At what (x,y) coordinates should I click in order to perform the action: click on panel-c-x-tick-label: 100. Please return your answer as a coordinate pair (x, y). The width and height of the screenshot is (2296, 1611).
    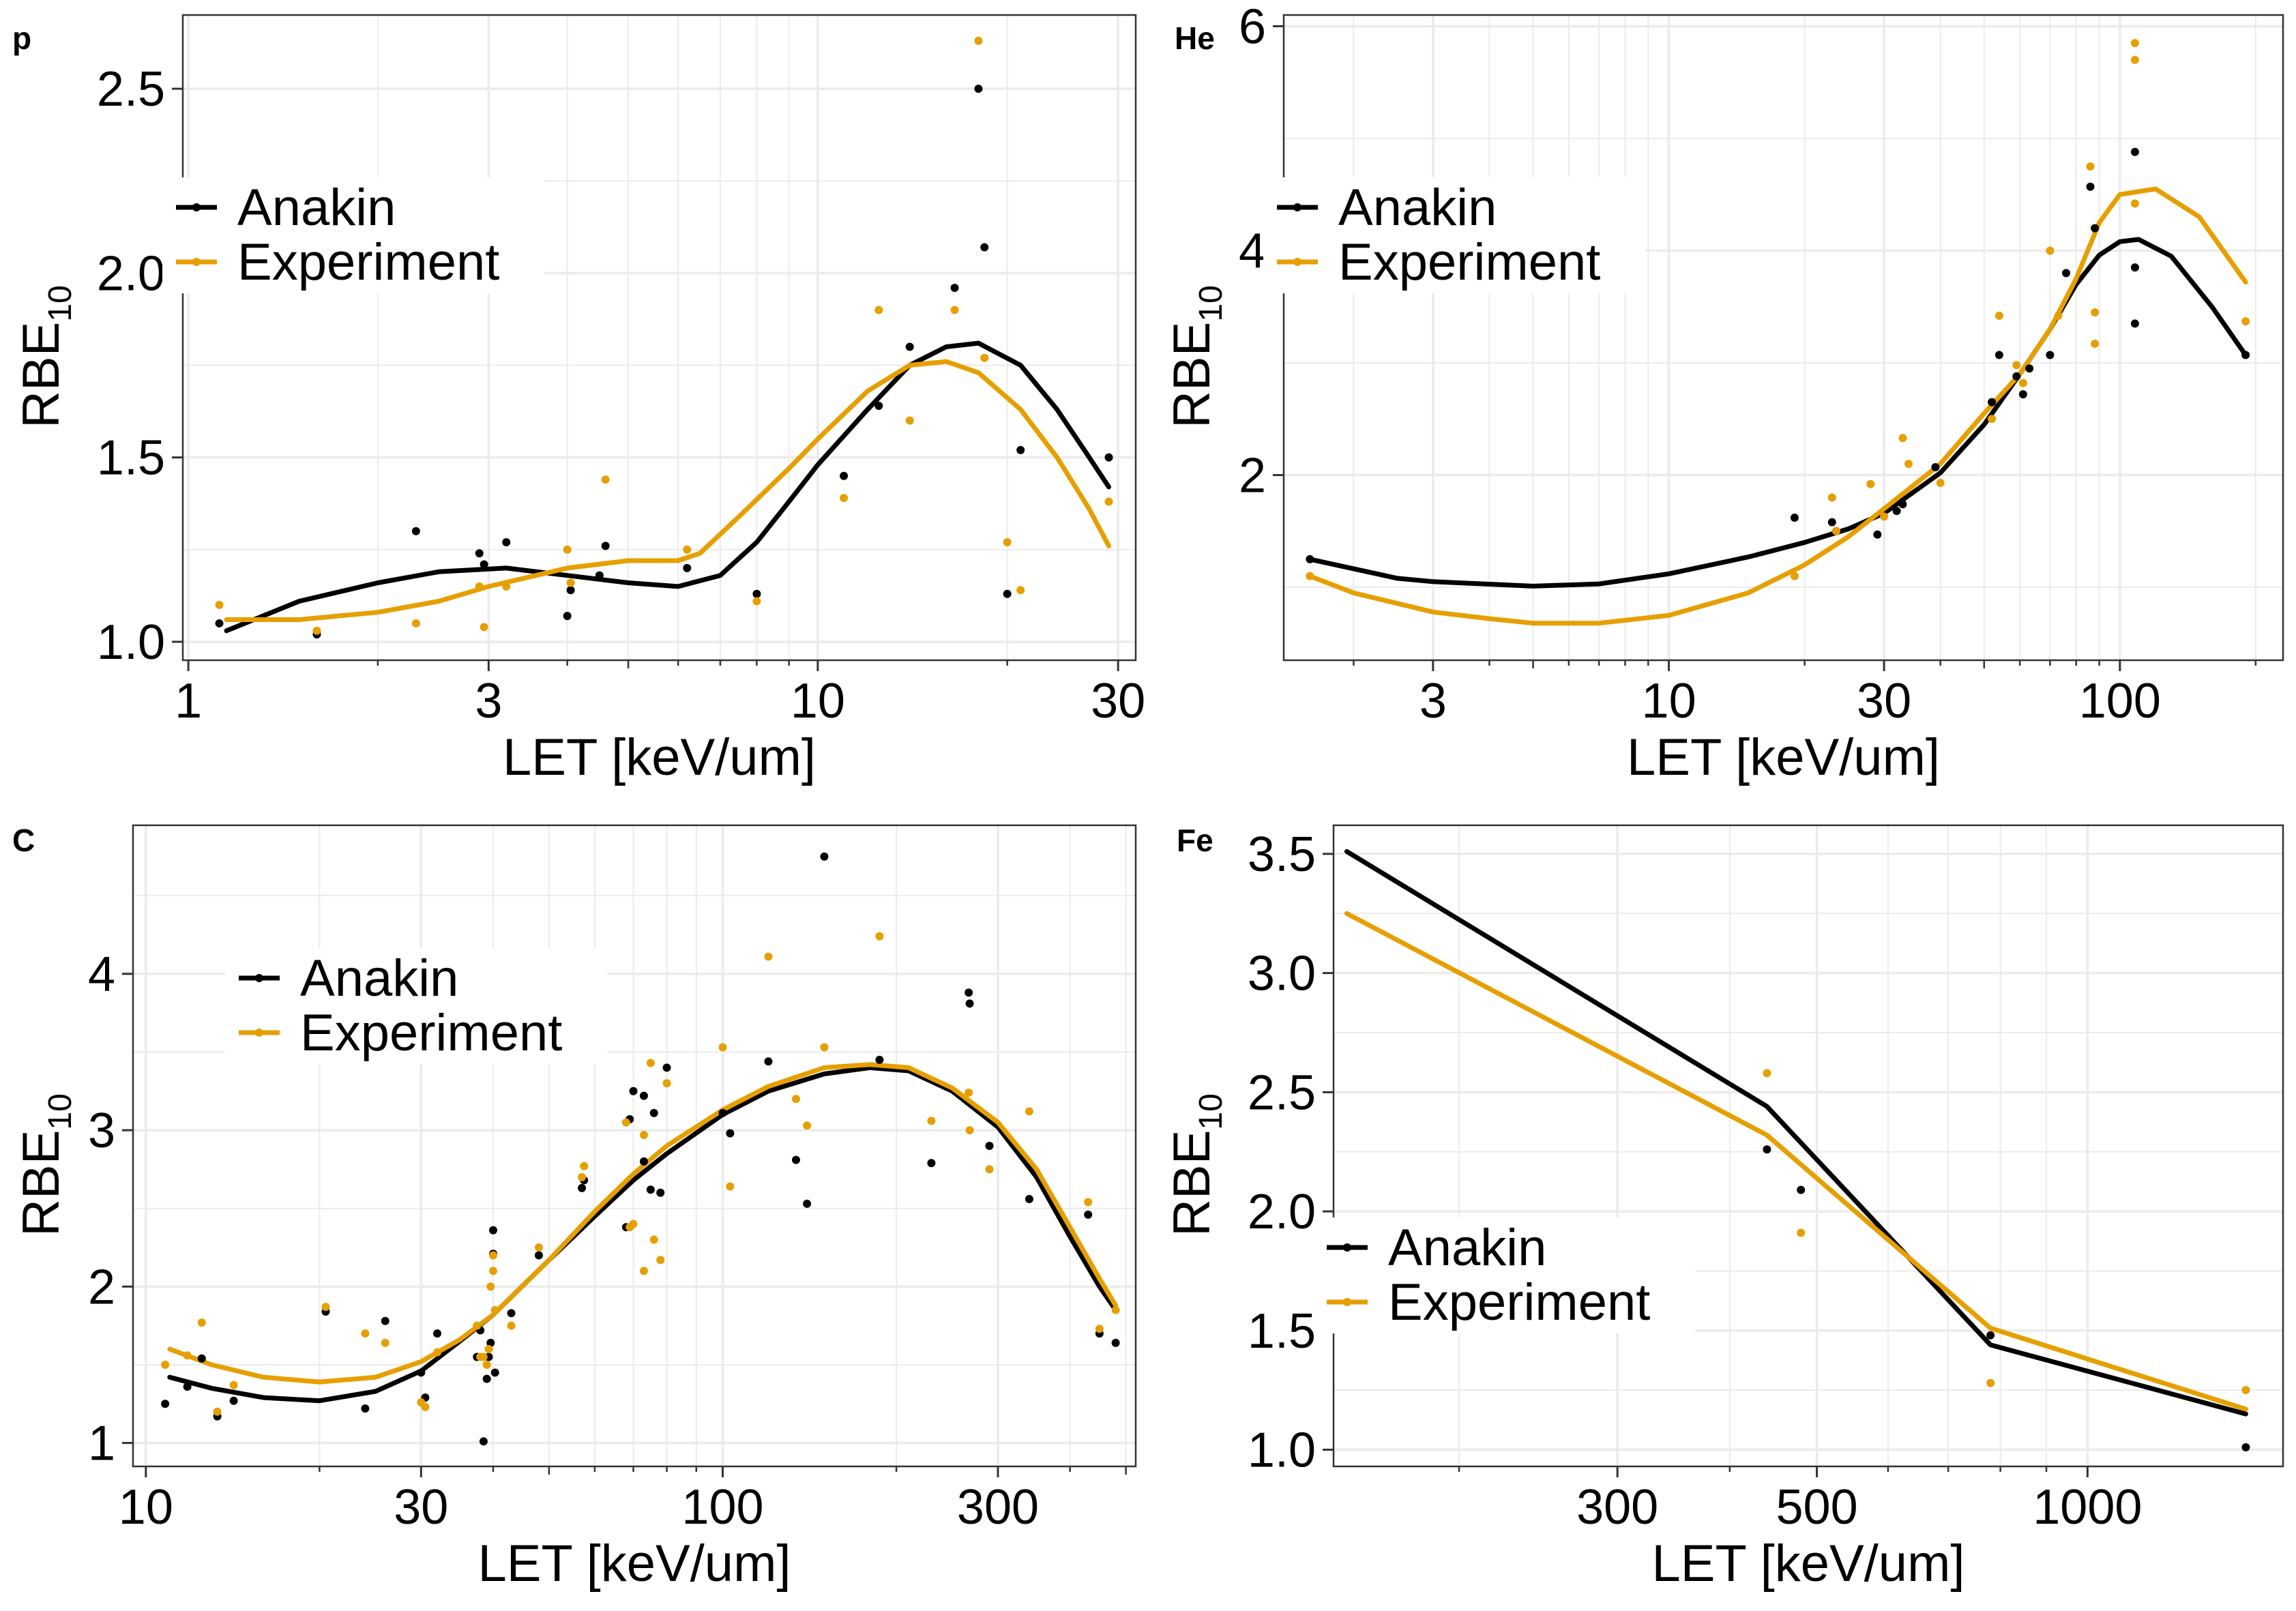
    Looking at the image, I should click on (722, 1507).